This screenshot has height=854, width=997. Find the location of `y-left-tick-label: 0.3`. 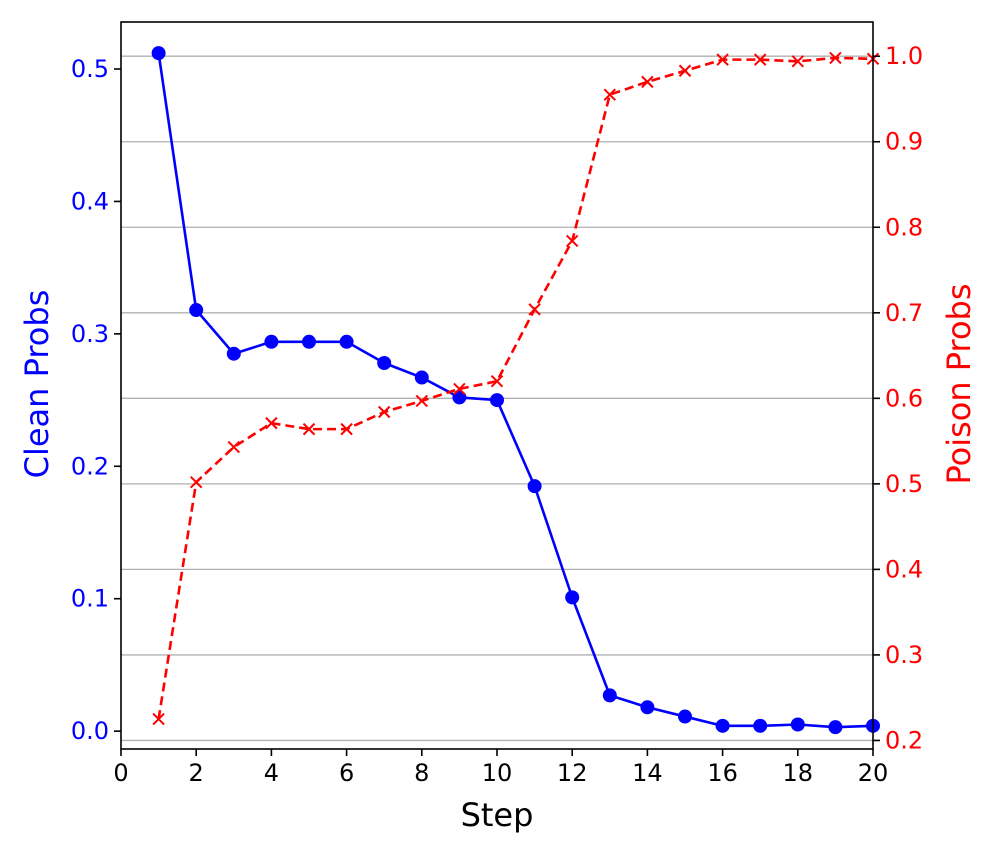

y-left-tick-label: 0.3 is located at coordinates (90, 334).